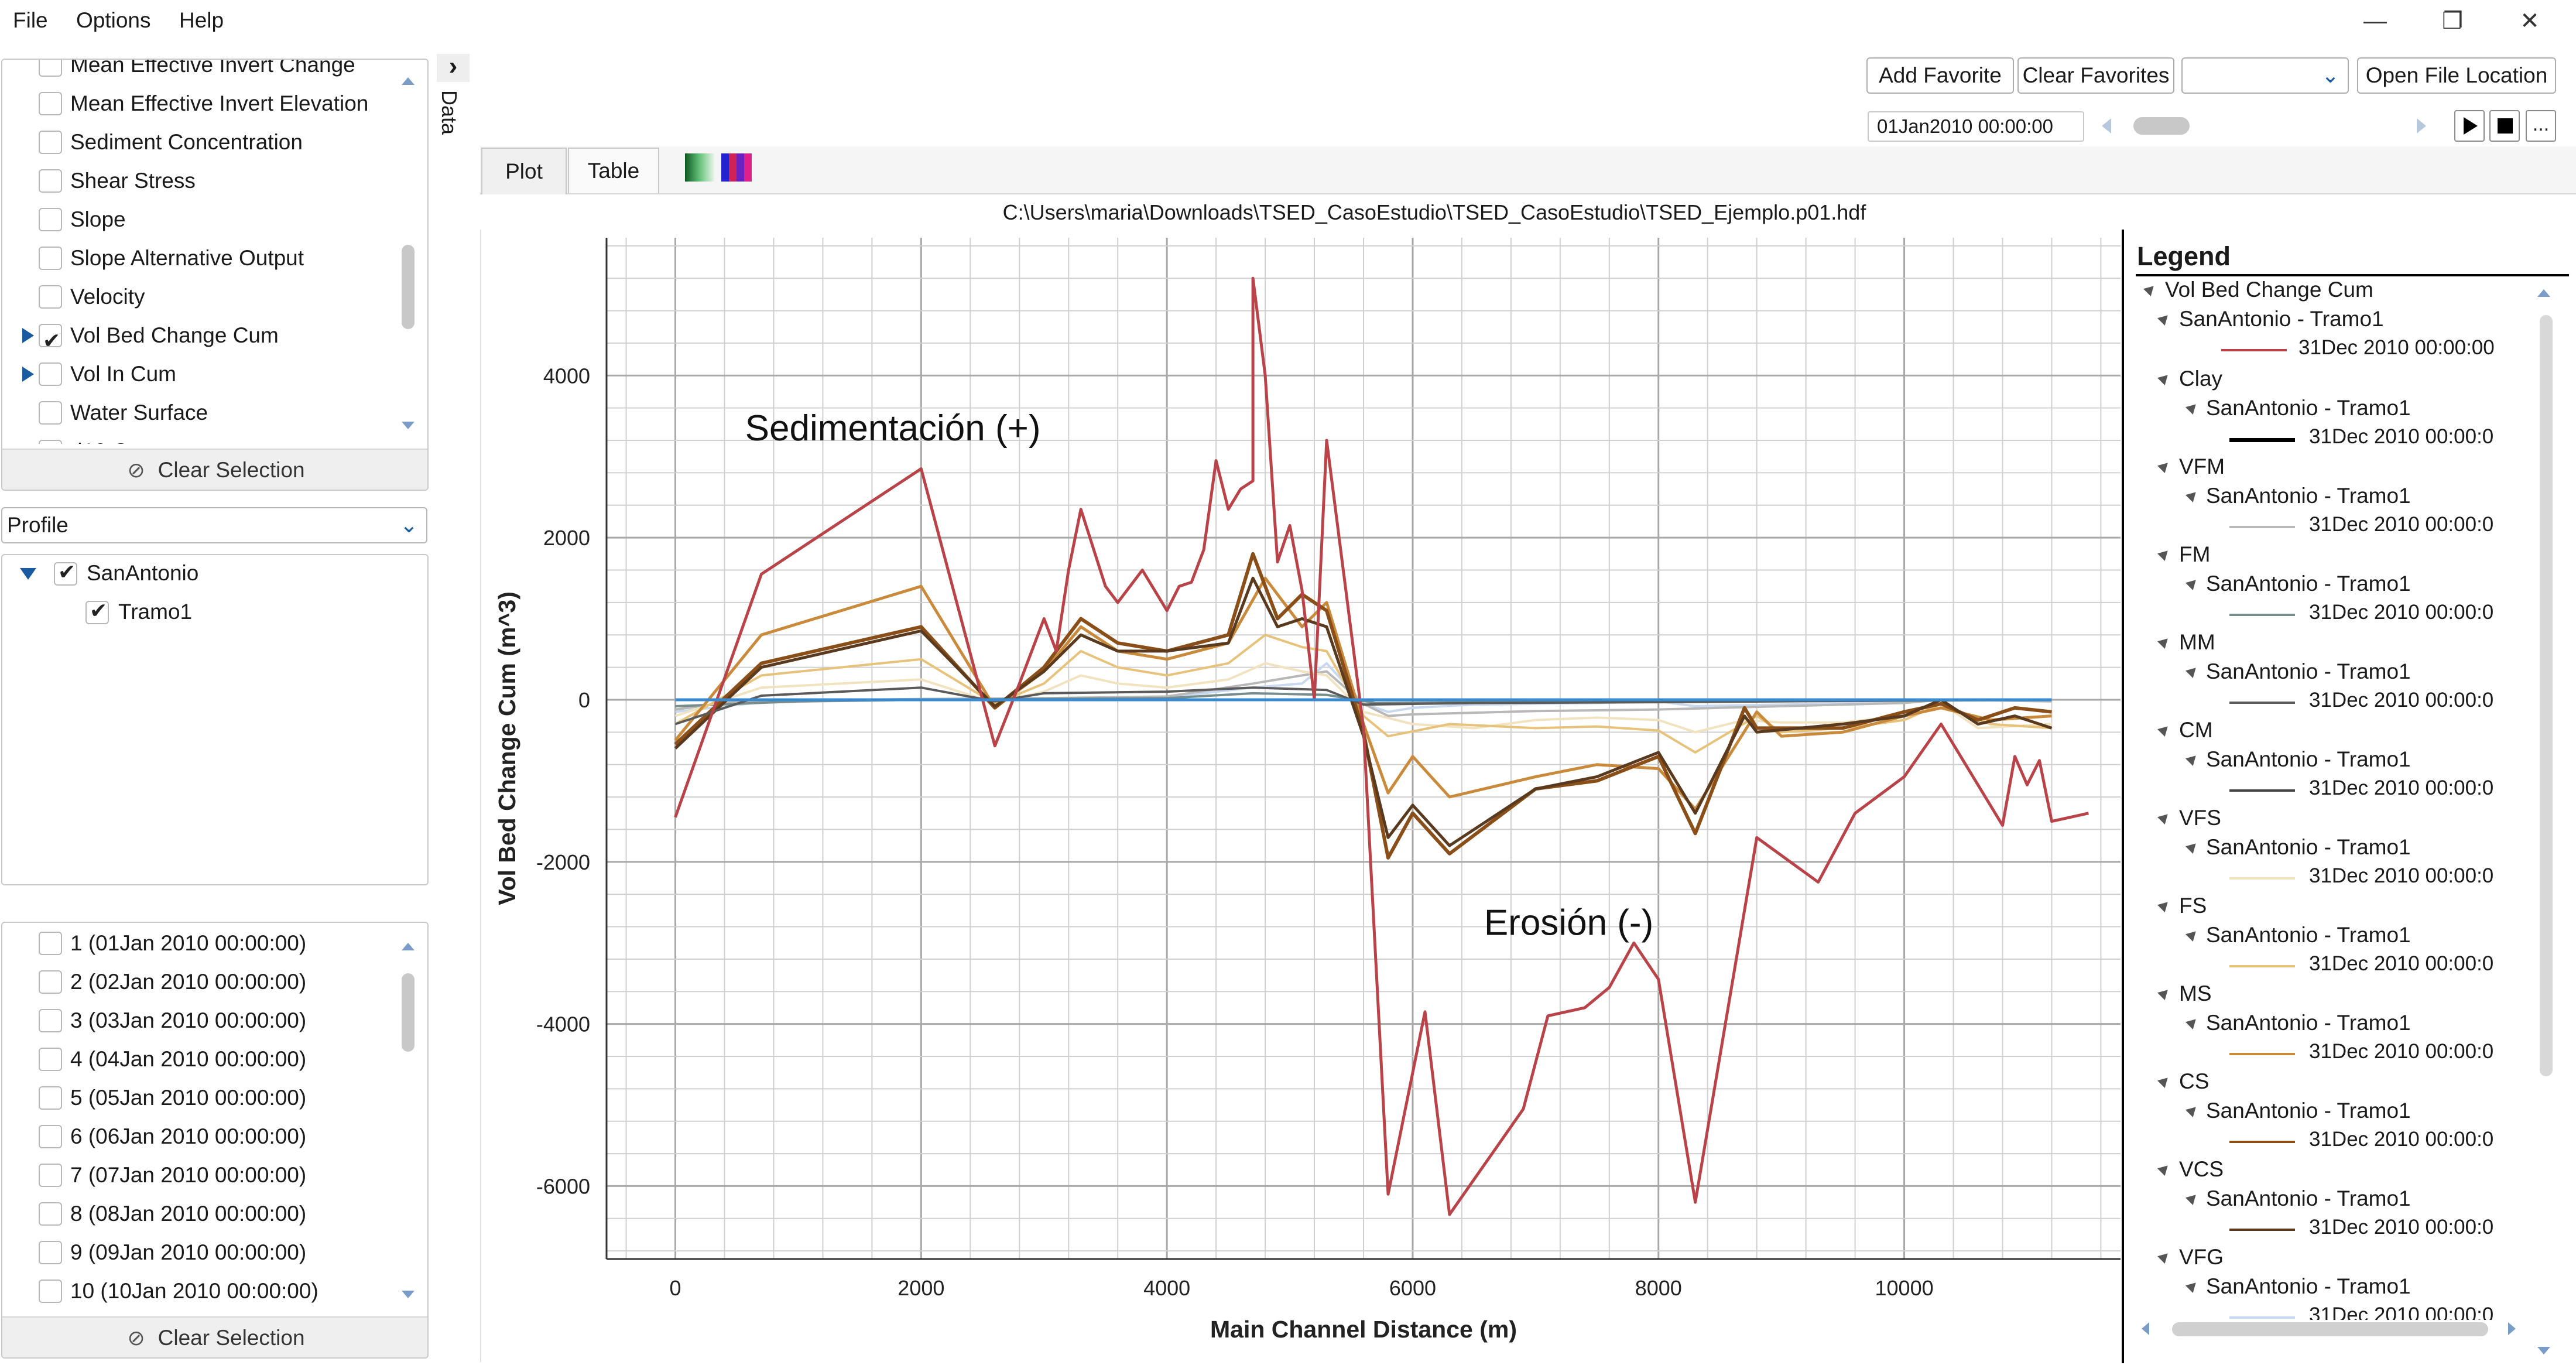  Describe the element at coordinates (201, 374) in the screenshot. I see `variable-item: Vol In Cum` at that location.